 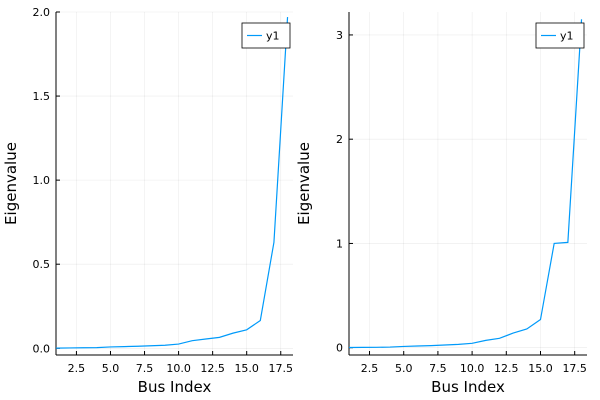 I want to click on y-tick-label: 0, so click(x=339, y=348).